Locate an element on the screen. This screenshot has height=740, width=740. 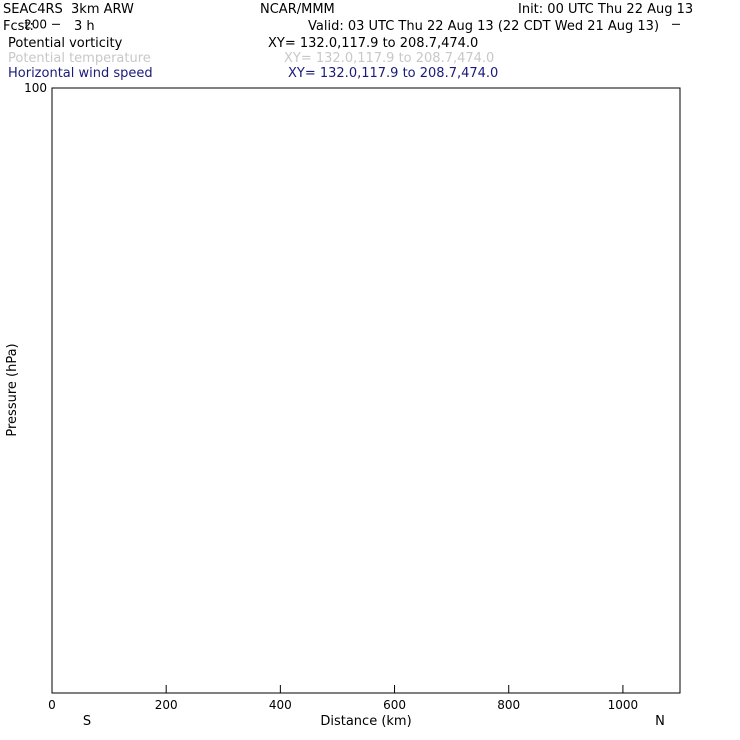
pv-shading is located at coordinates (367, 44).